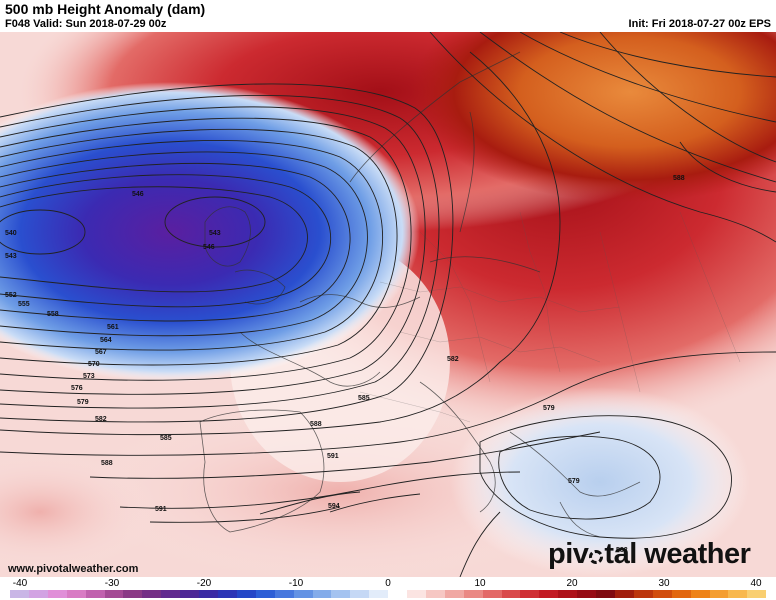  Describe the element at coordinates (334, 506) in the screenshot. I see `contour-label: 594` at that location.